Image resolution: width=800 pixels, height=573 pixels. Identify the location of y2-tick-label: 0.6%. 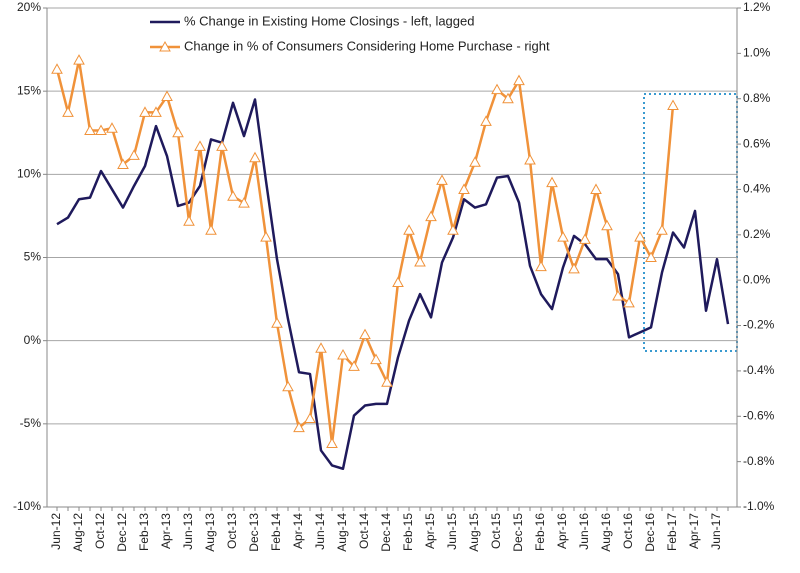
(757, 143).